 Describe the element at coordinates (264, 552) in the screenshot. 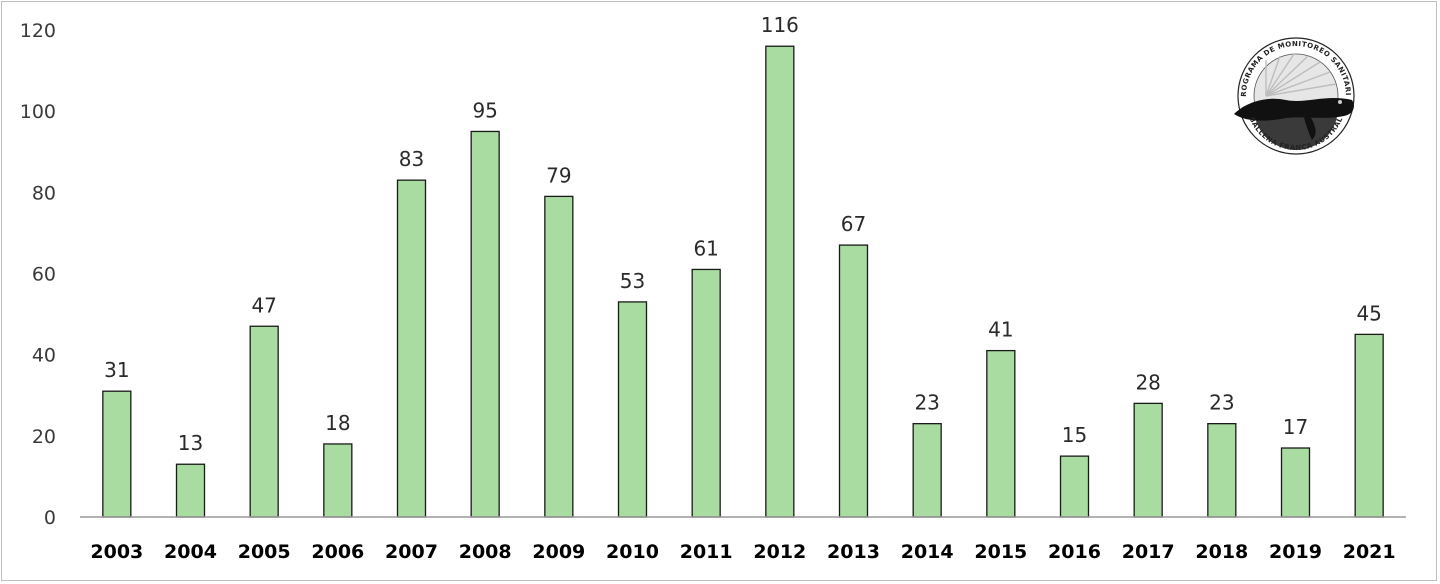

I see `x-tick-label: 2005` at that location.